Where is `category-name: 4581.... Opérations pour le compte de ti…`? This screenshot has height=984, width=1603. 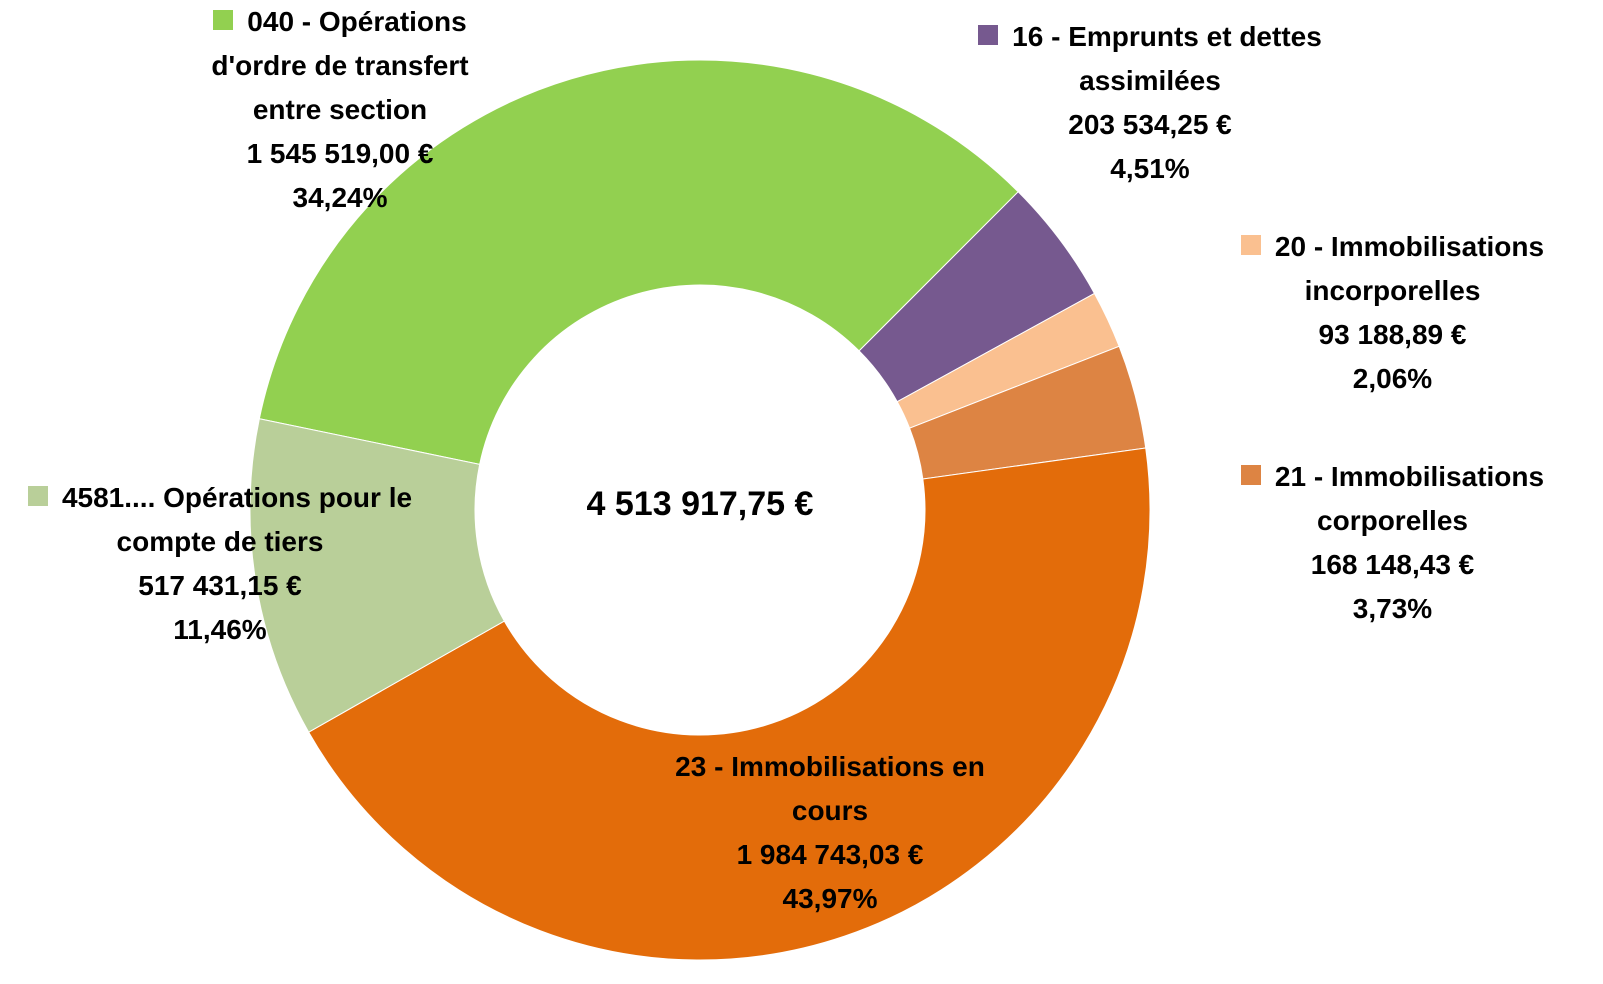 category-name: 4581.... Opérations pour le compte de ti… is located at coordinates (237, 519).